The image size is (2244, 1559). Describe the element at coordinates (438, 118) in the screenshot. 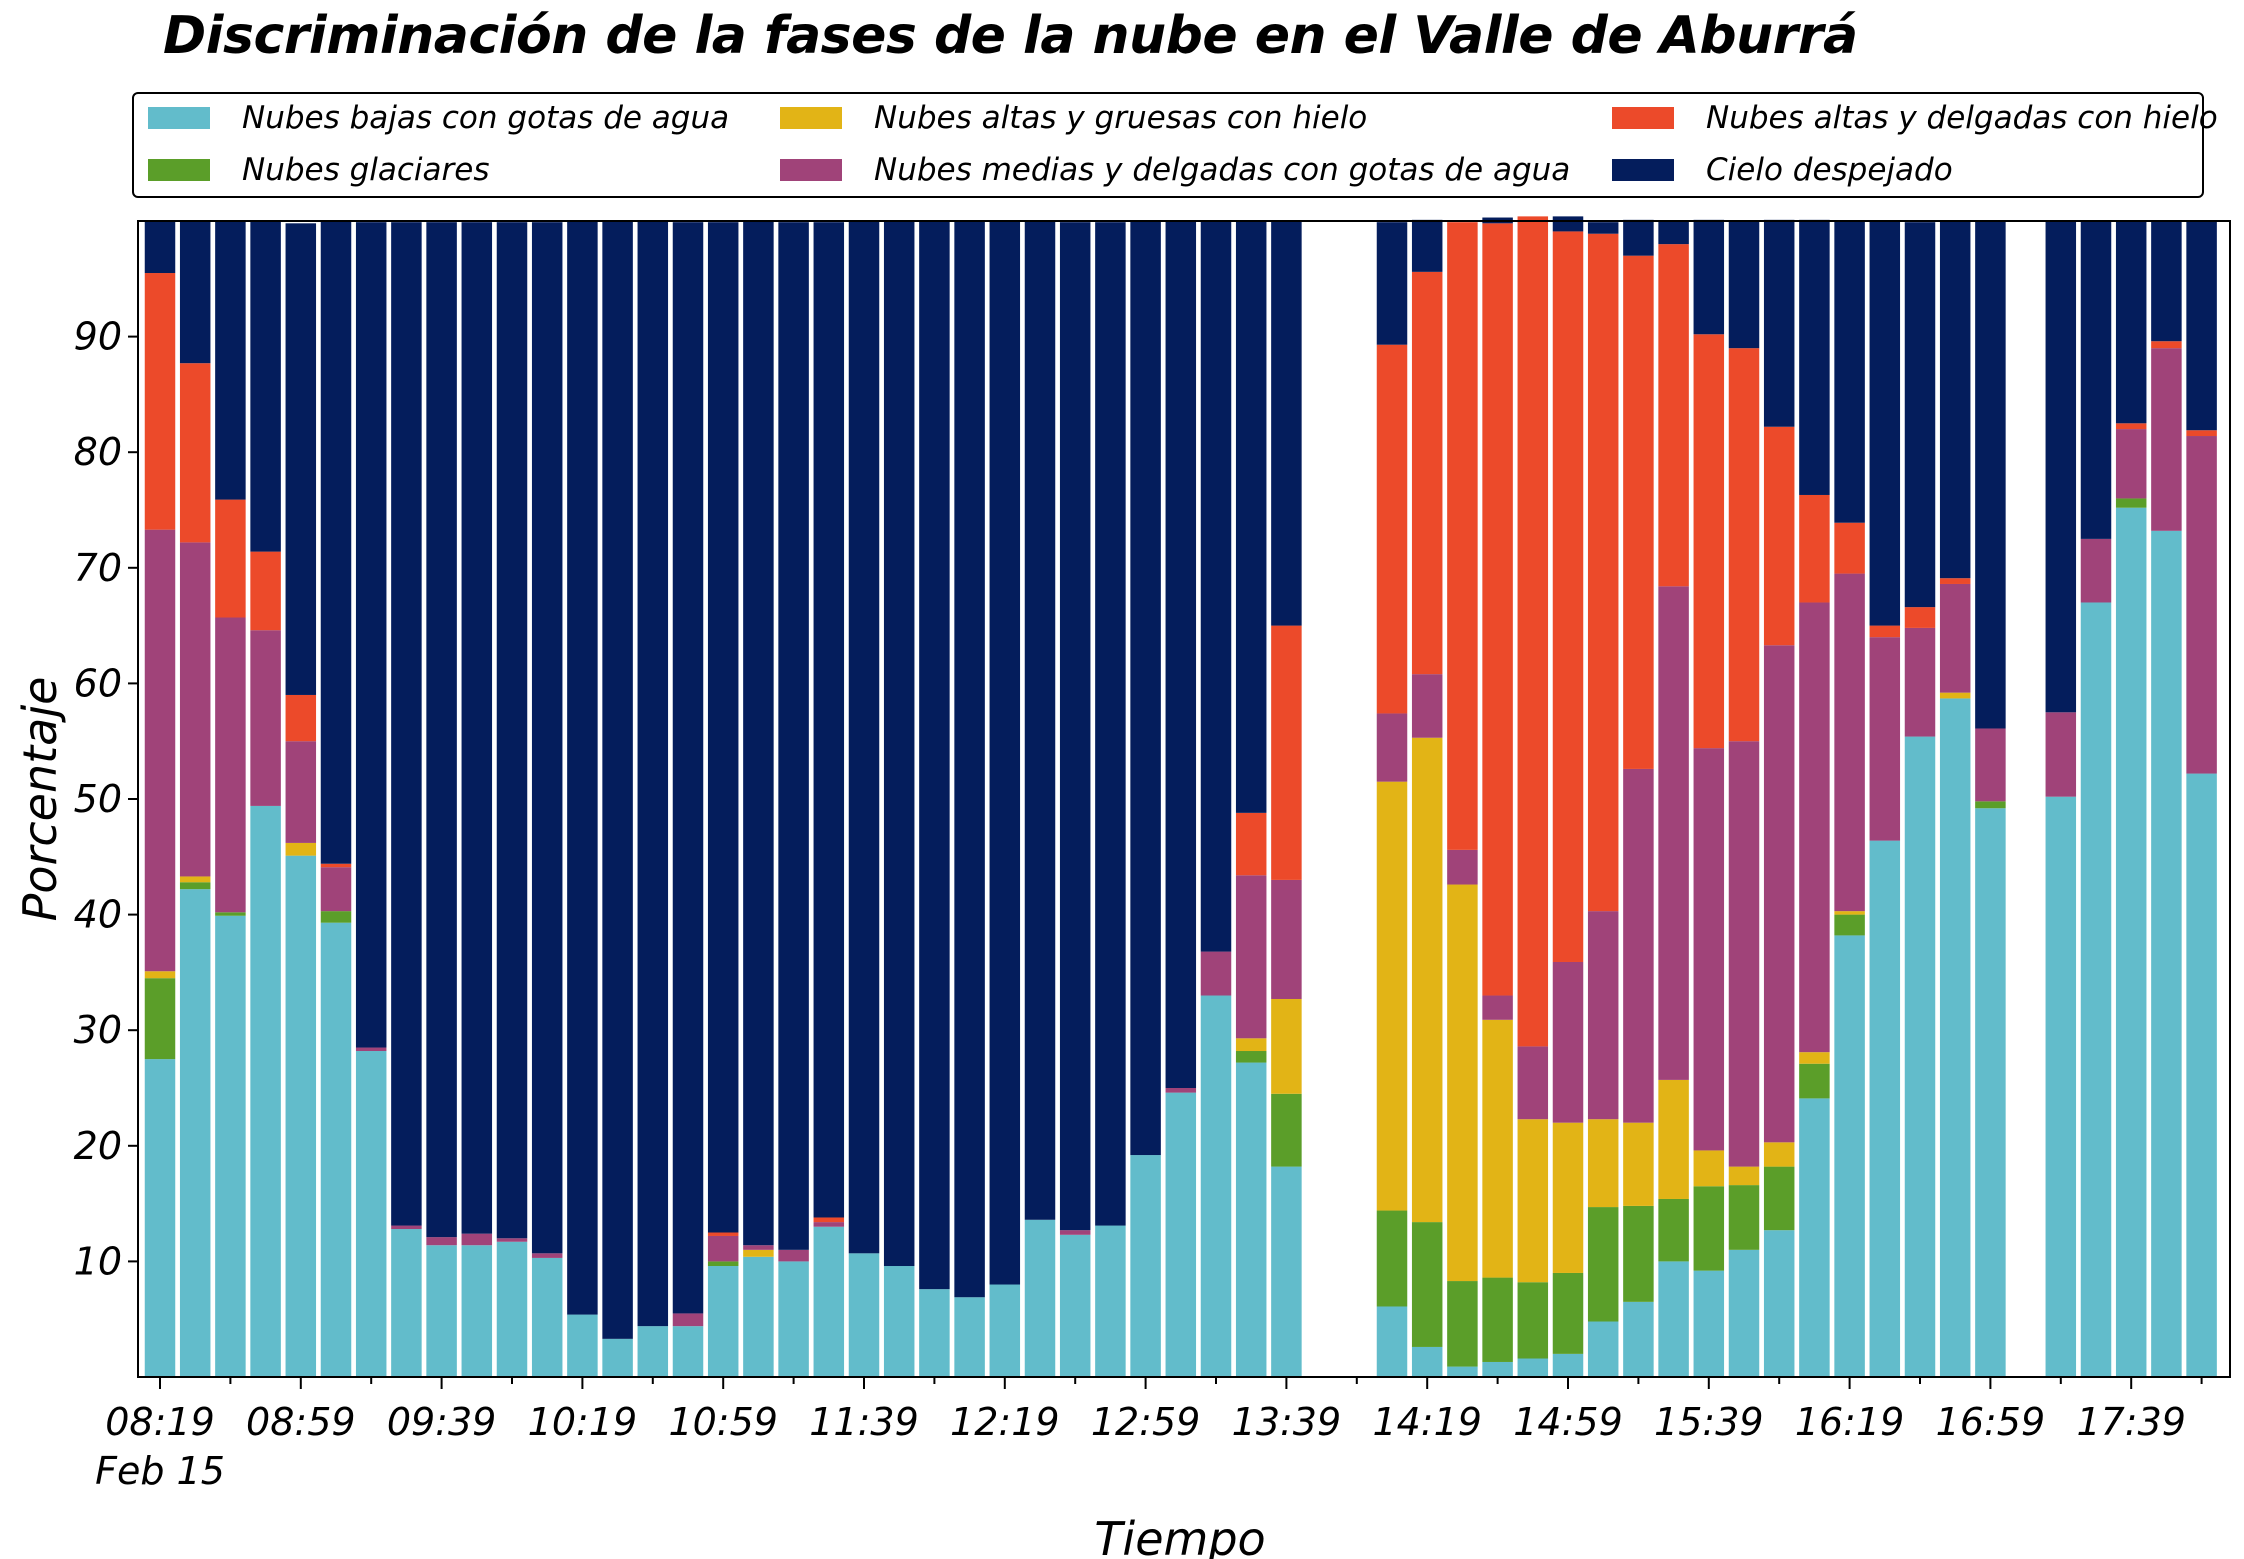

I see `legend-item-nubes-bajas: Nubes bajas con gotas de agua` at that location.